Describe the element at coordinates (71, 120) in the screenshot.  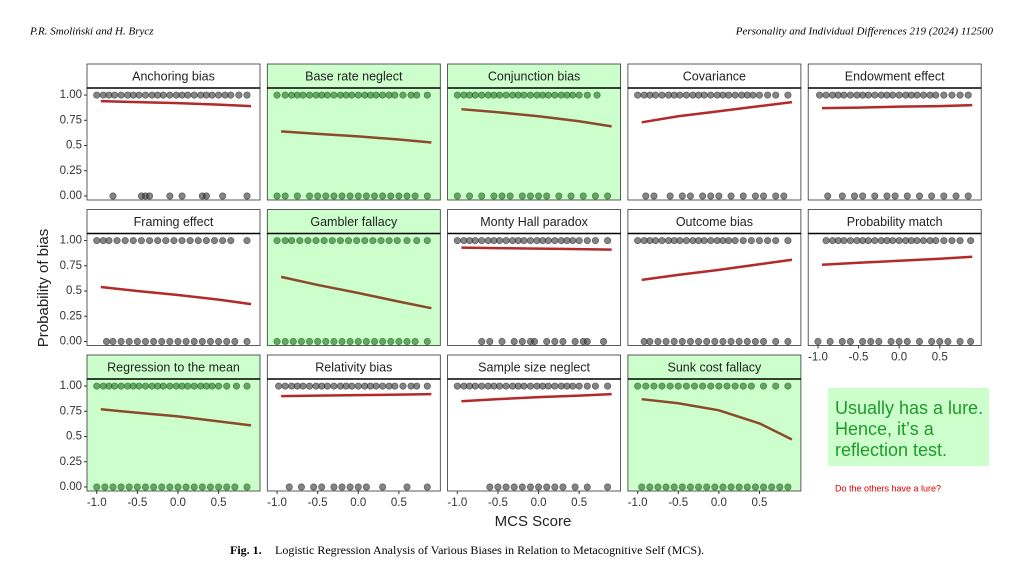
I see `y-tick-label: 0.75` at that location.